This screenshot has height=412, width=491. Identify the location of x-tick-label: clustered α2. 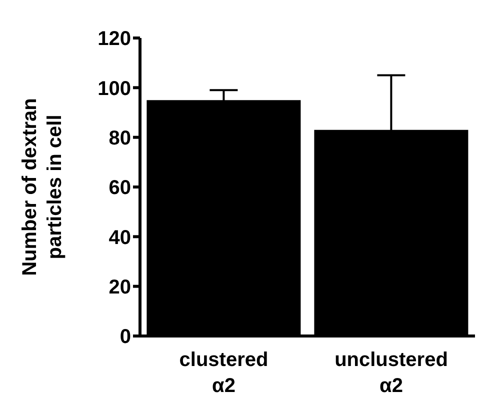
(223, 373).